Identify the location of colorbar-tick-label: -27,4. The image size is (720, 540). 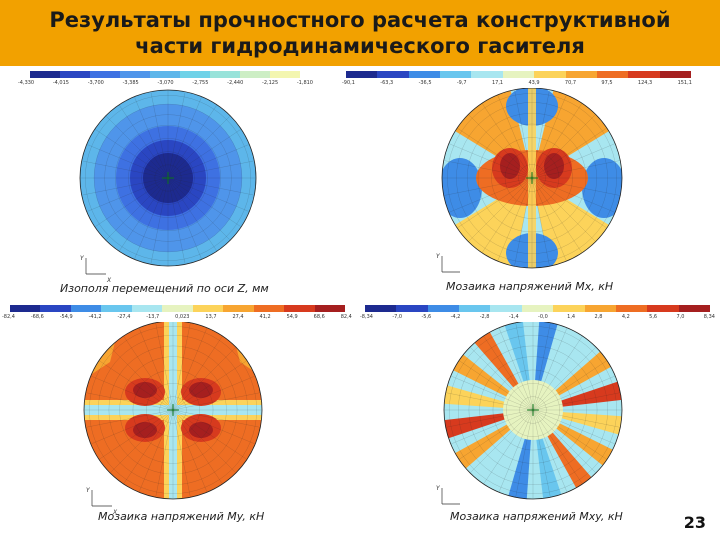
(124, 317).